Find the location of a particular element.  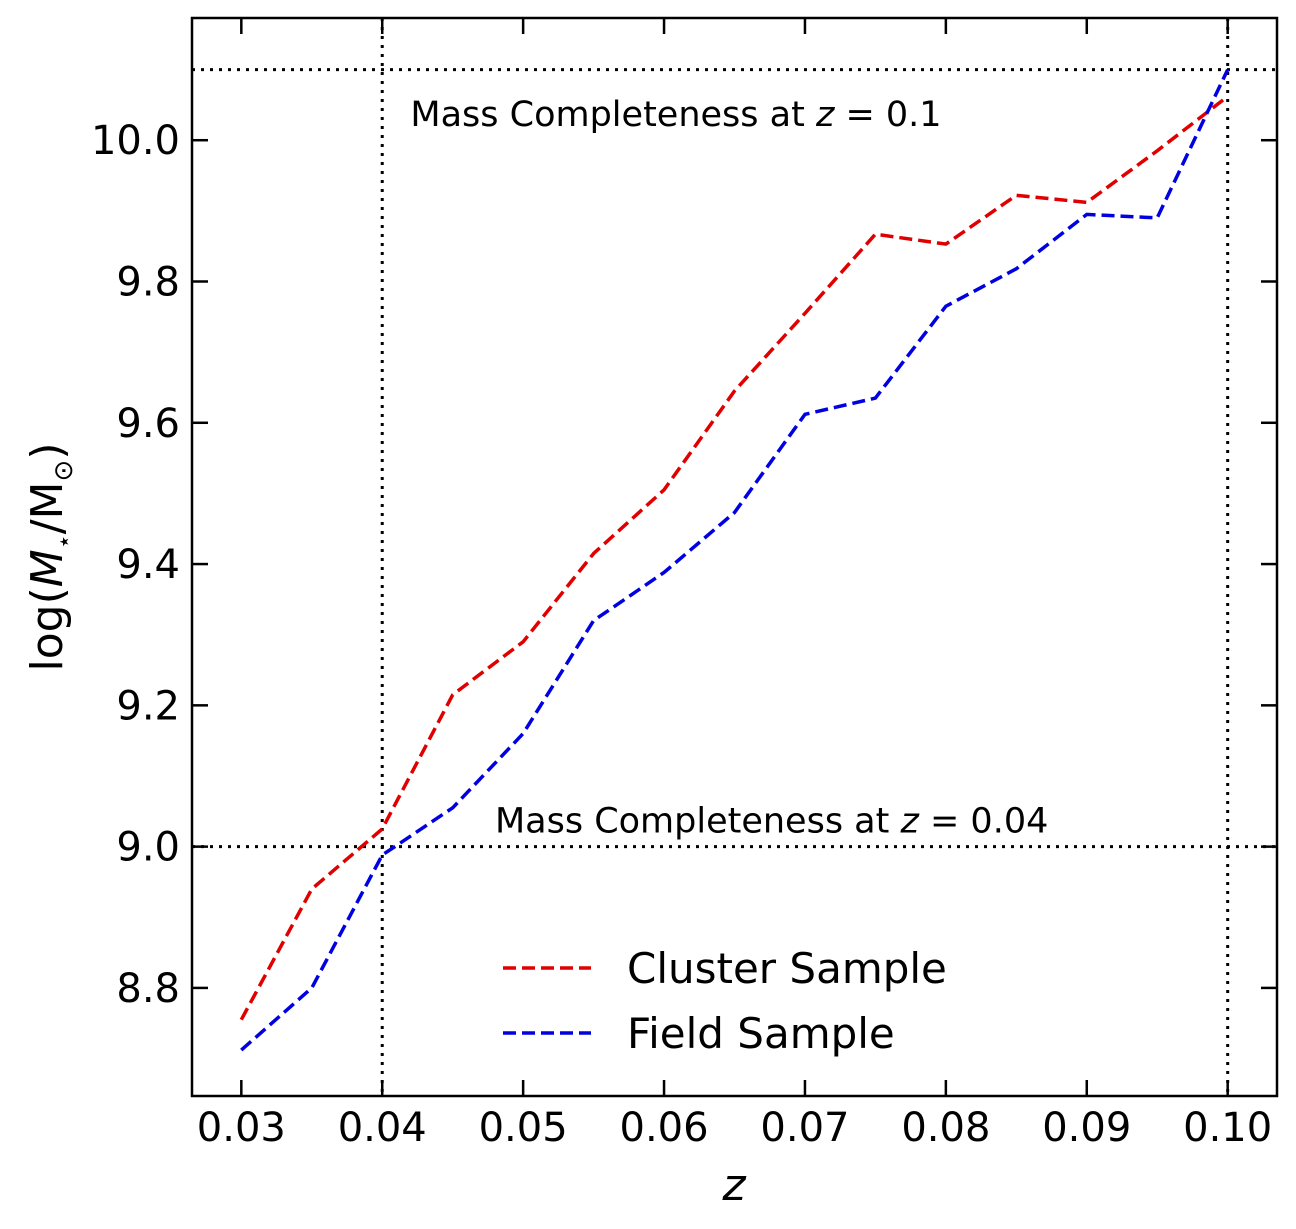

x-tick-label: 0.05 is located at coordinates (523, 1128).